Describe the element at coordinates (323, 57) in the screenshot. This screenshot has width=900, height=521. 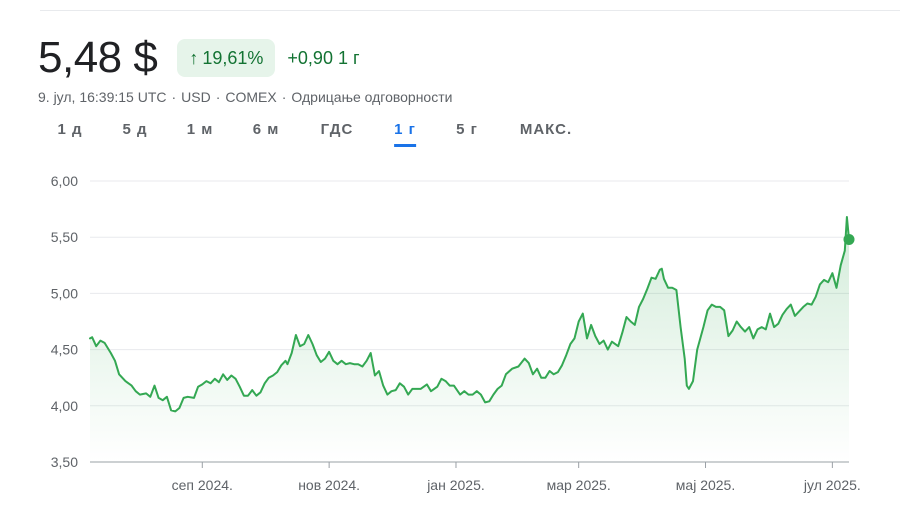
I see `change-absolute: +0,90 1 г` at that location.